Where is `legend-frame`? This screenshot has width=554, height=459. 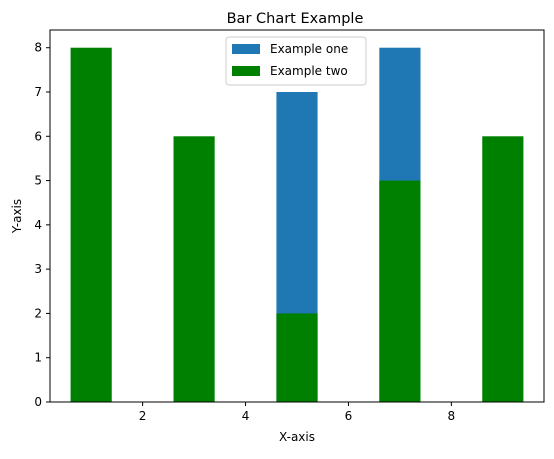
legend-frame is located at coordinates (296, 61).